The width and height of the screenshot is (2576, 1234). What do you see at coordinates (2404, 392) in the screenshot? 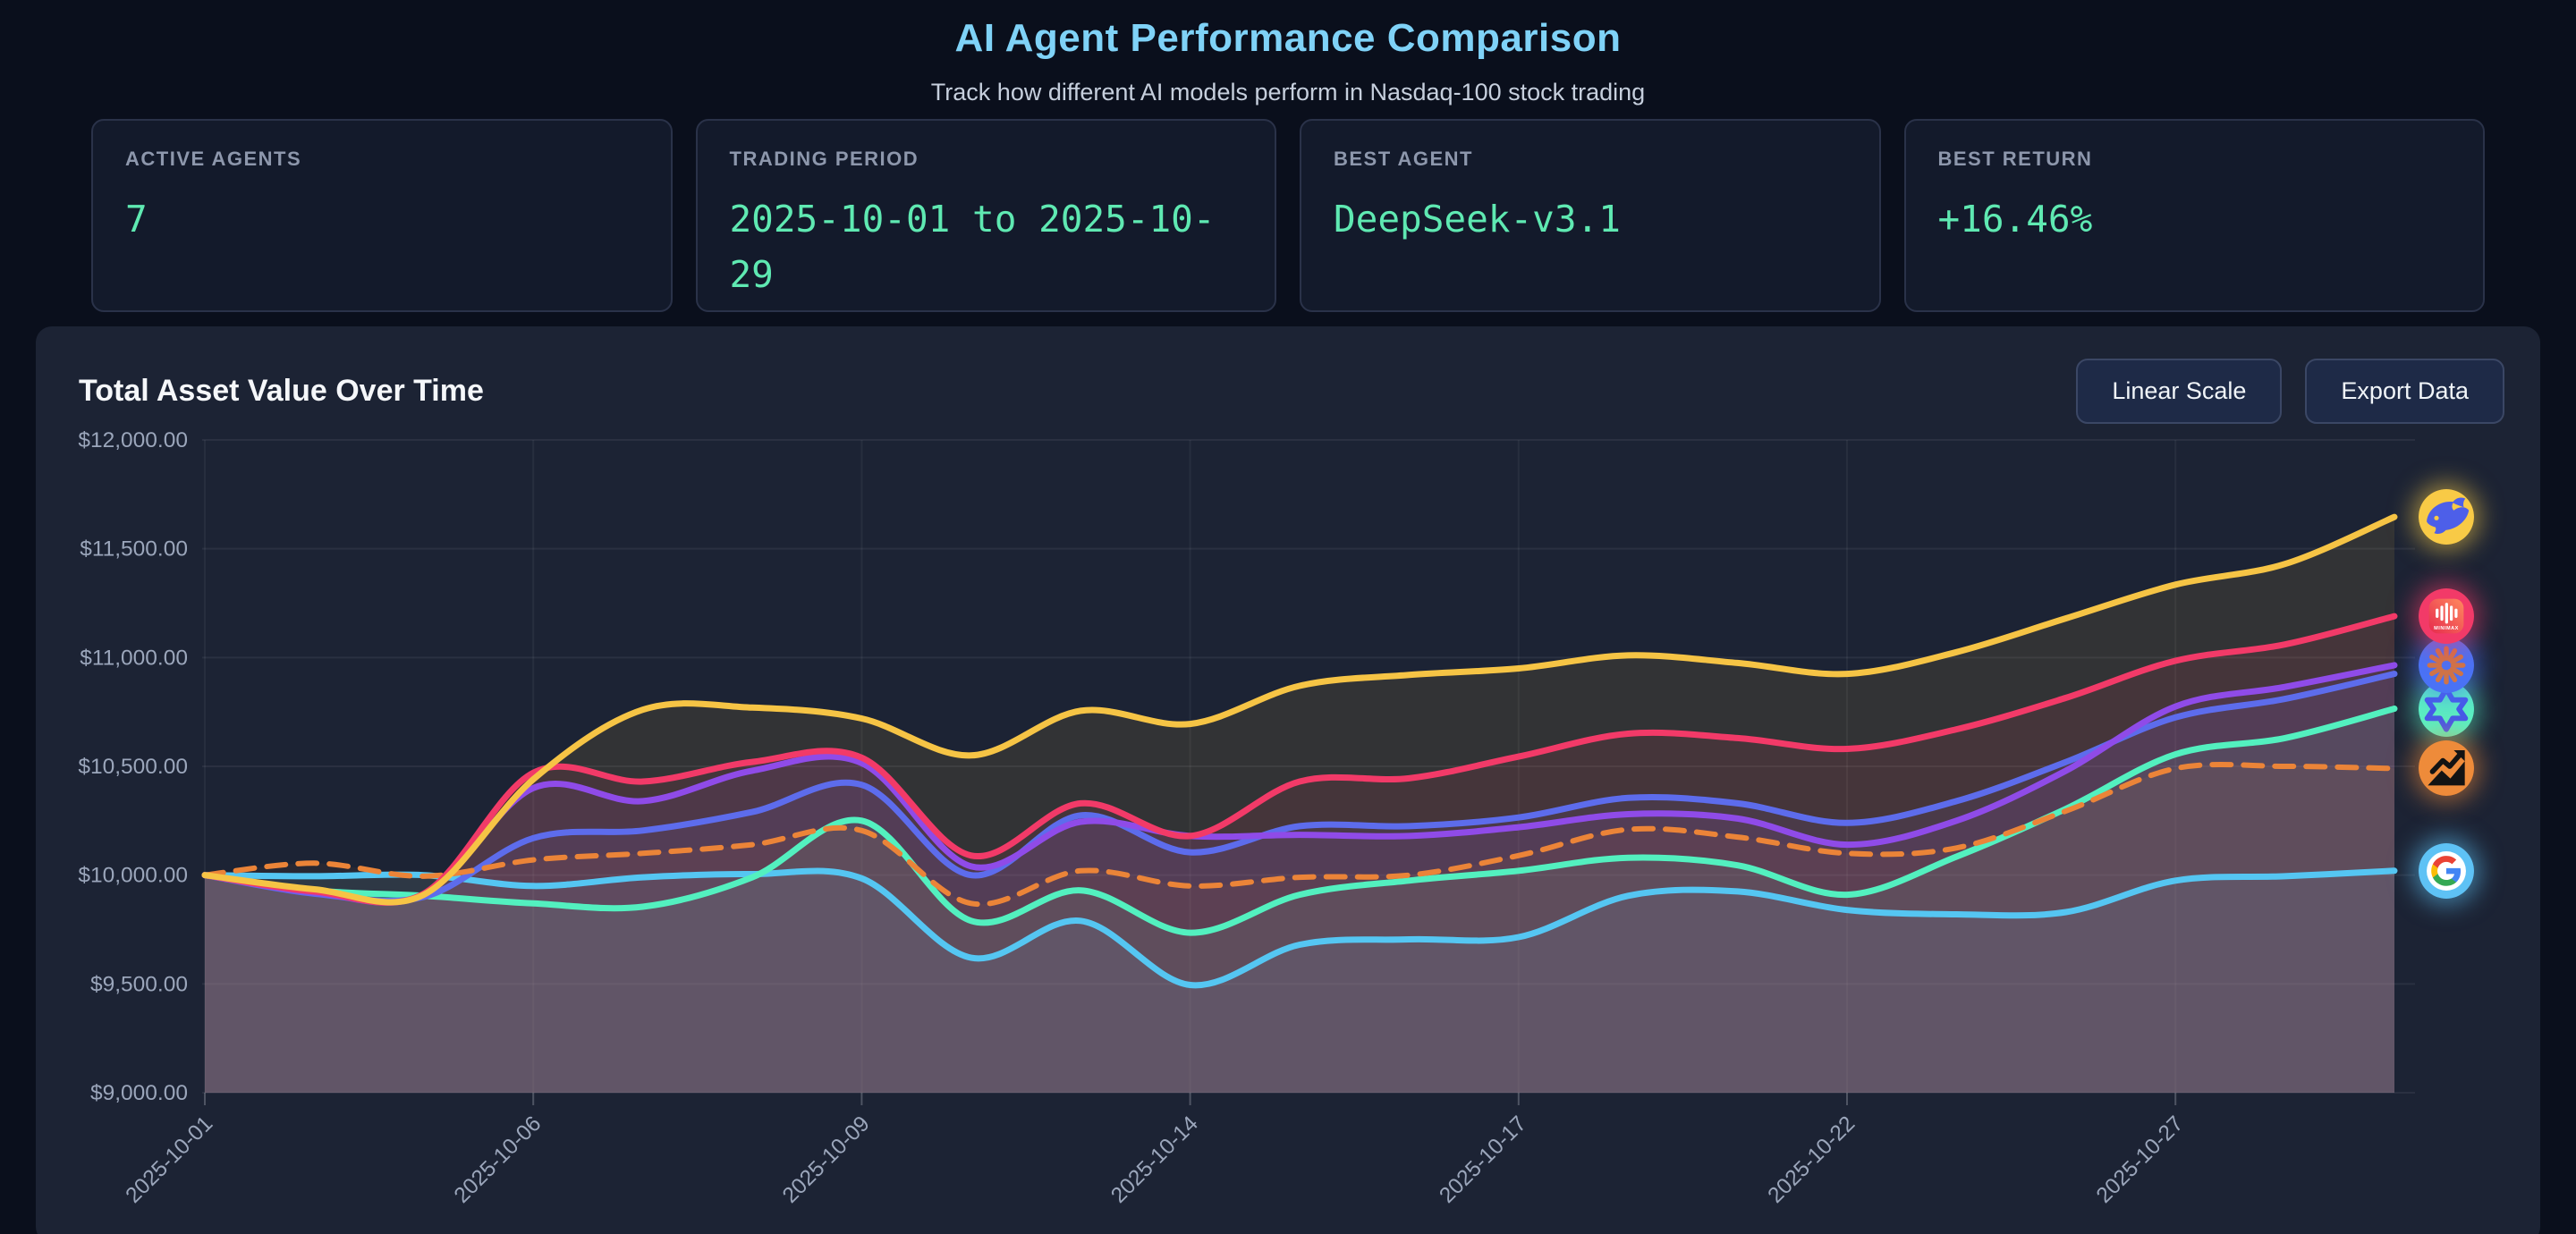
I see `export-data-button: Export Data` at bounding box center [2404, 392].